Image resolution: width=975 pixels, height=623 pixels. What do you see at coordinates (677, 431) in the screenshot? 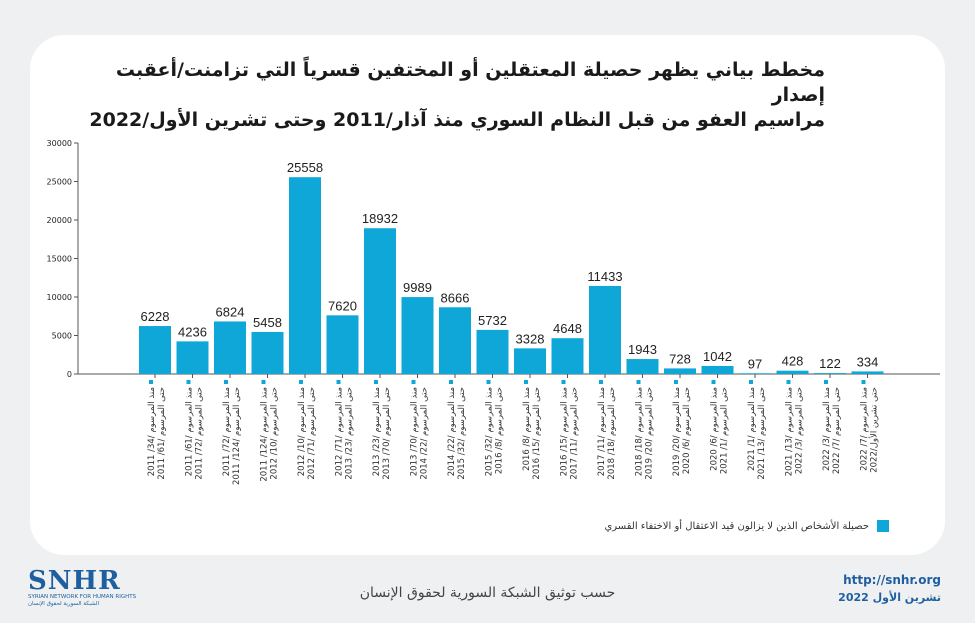
I see `x-tick-label: منذ المرسوم /20/ 2019` at bounding box center [677, 431].